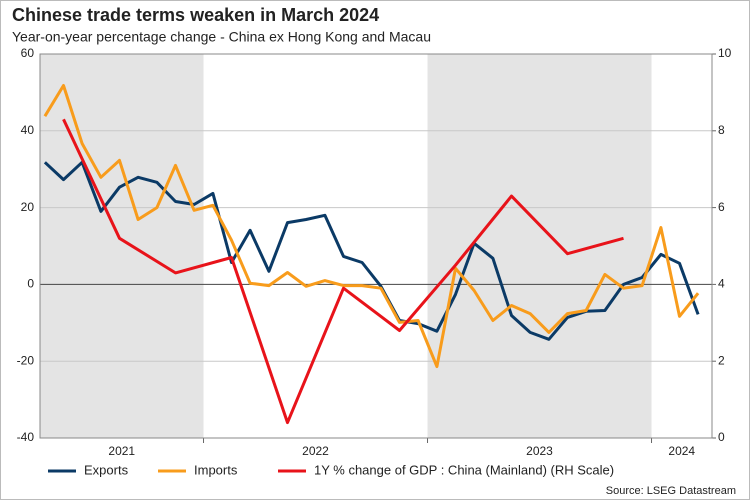  I want to click on y-tick-label: 20, so click(28, 207).